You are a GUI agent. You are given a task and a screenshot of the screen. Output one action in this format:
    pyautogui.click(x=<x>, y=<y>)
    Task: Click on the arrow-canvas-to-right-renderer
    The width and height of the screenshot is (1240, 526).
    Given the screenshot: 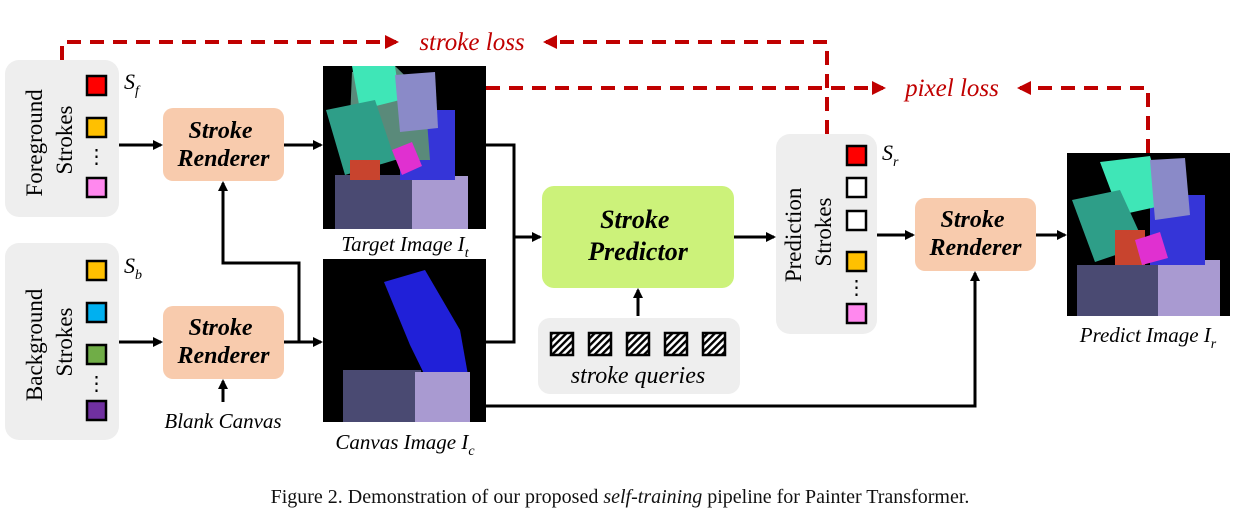 What is the action you would take?
    pyautogui.click(x=733, y=339)
    